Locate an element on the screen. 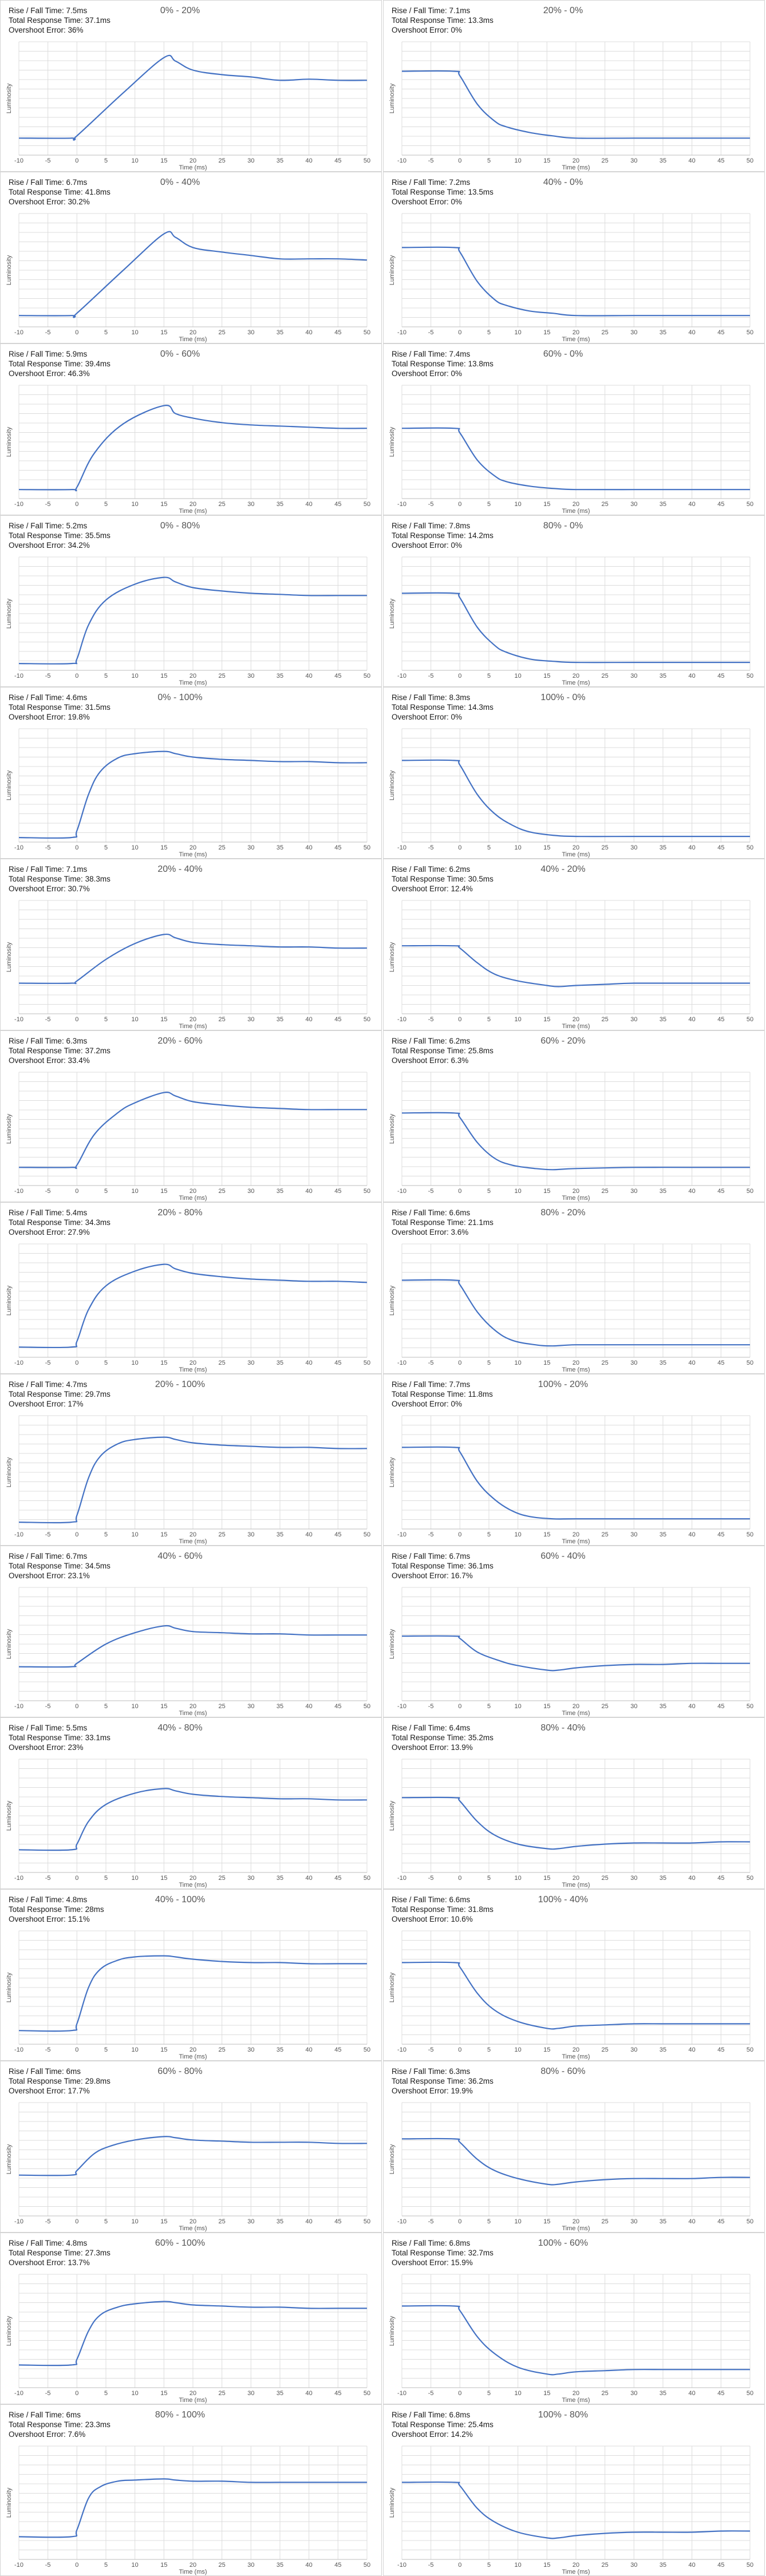  chart-title: 40% - 0% is located at coordinates (563, 182).